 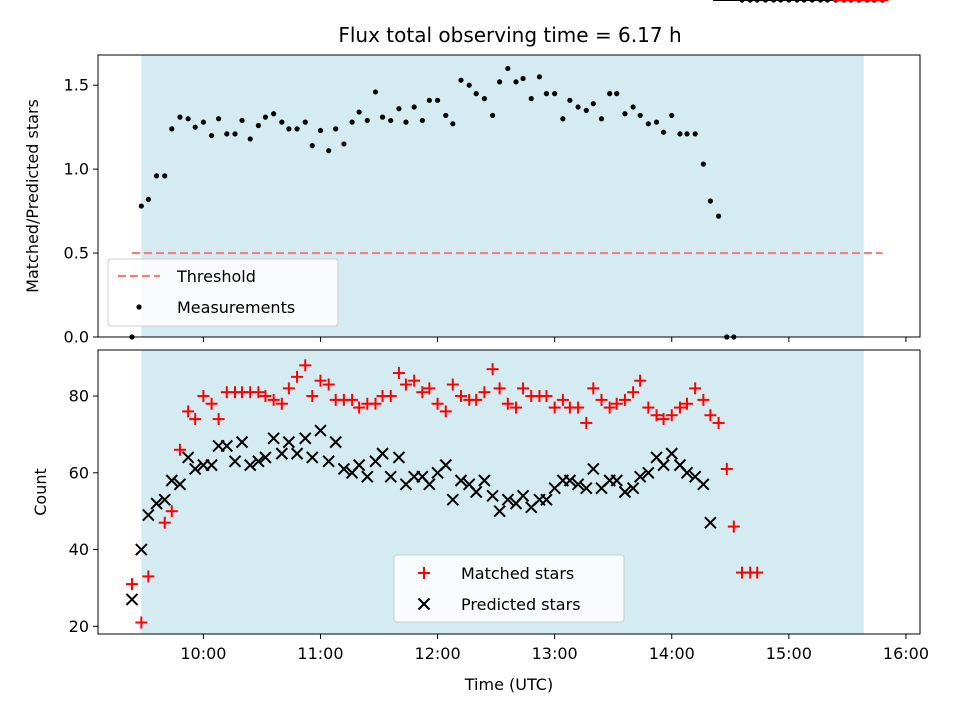 I want to click on legend-matched-label: Matched stars, so click(x=517, y=573).